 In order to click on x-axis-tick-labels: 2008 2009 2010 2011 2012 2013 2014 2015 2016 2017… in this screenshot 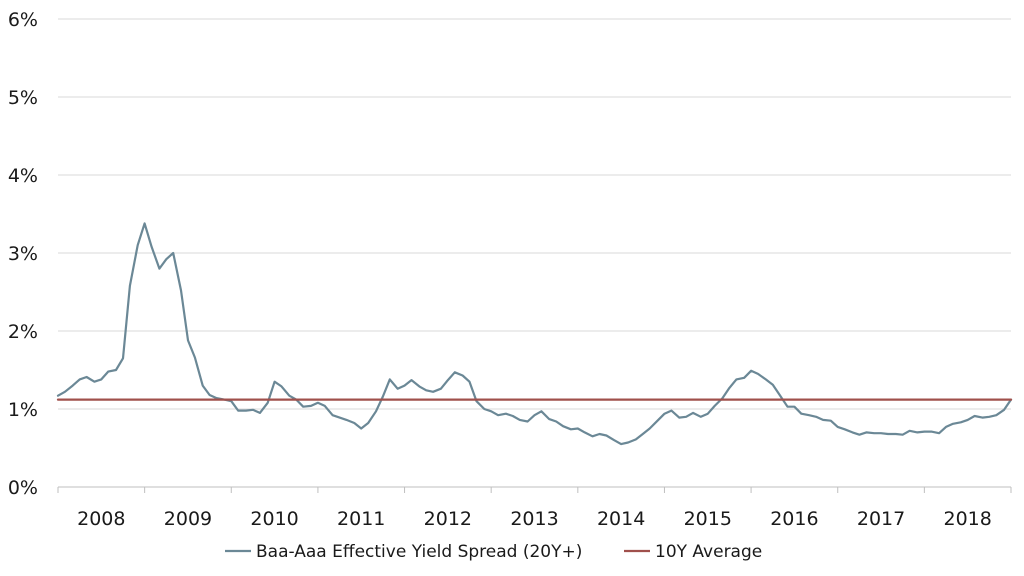, I will do `click(534, 519)`.